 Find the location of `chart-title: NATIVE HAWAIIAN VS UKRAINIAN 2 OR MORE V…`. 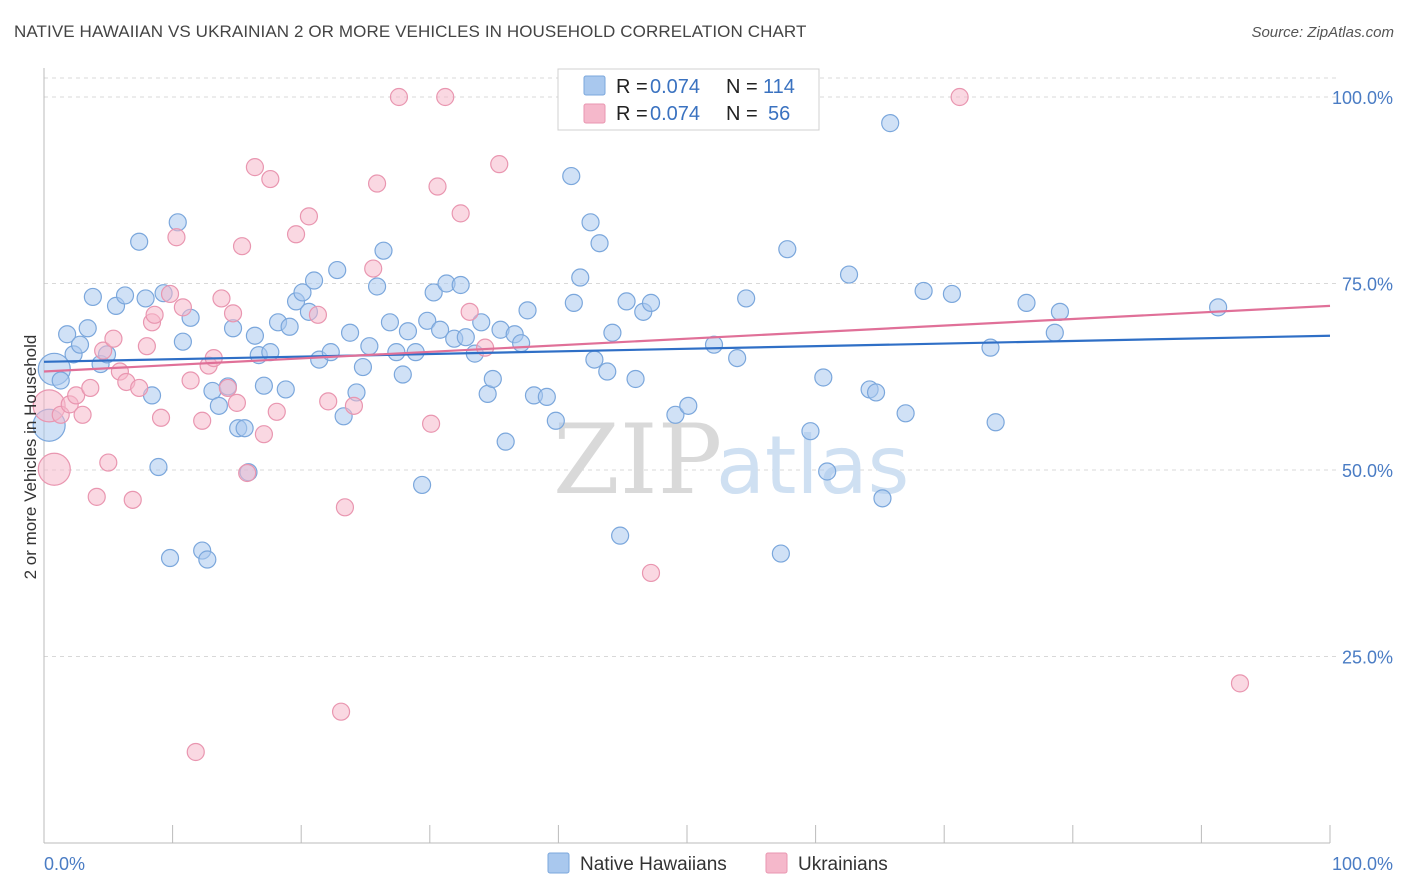

chart-title: NATIVE HAWAIIAN VS UKRAINIAN 2 OR MORE V… is located at coordinates (410, 31).